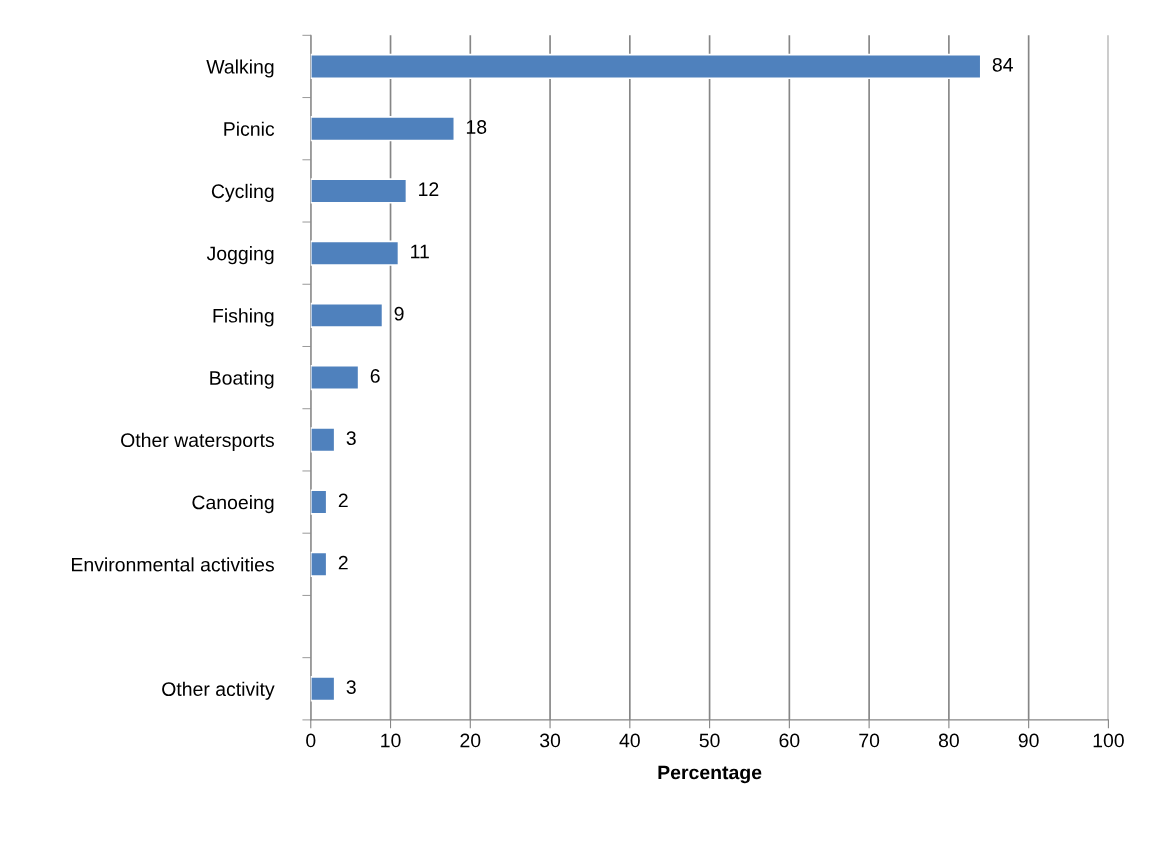  What do you see at coordinates (243, 317) in the screenshot?
I see `y-tick-label: Fishing` at bounding box center [243, 317].